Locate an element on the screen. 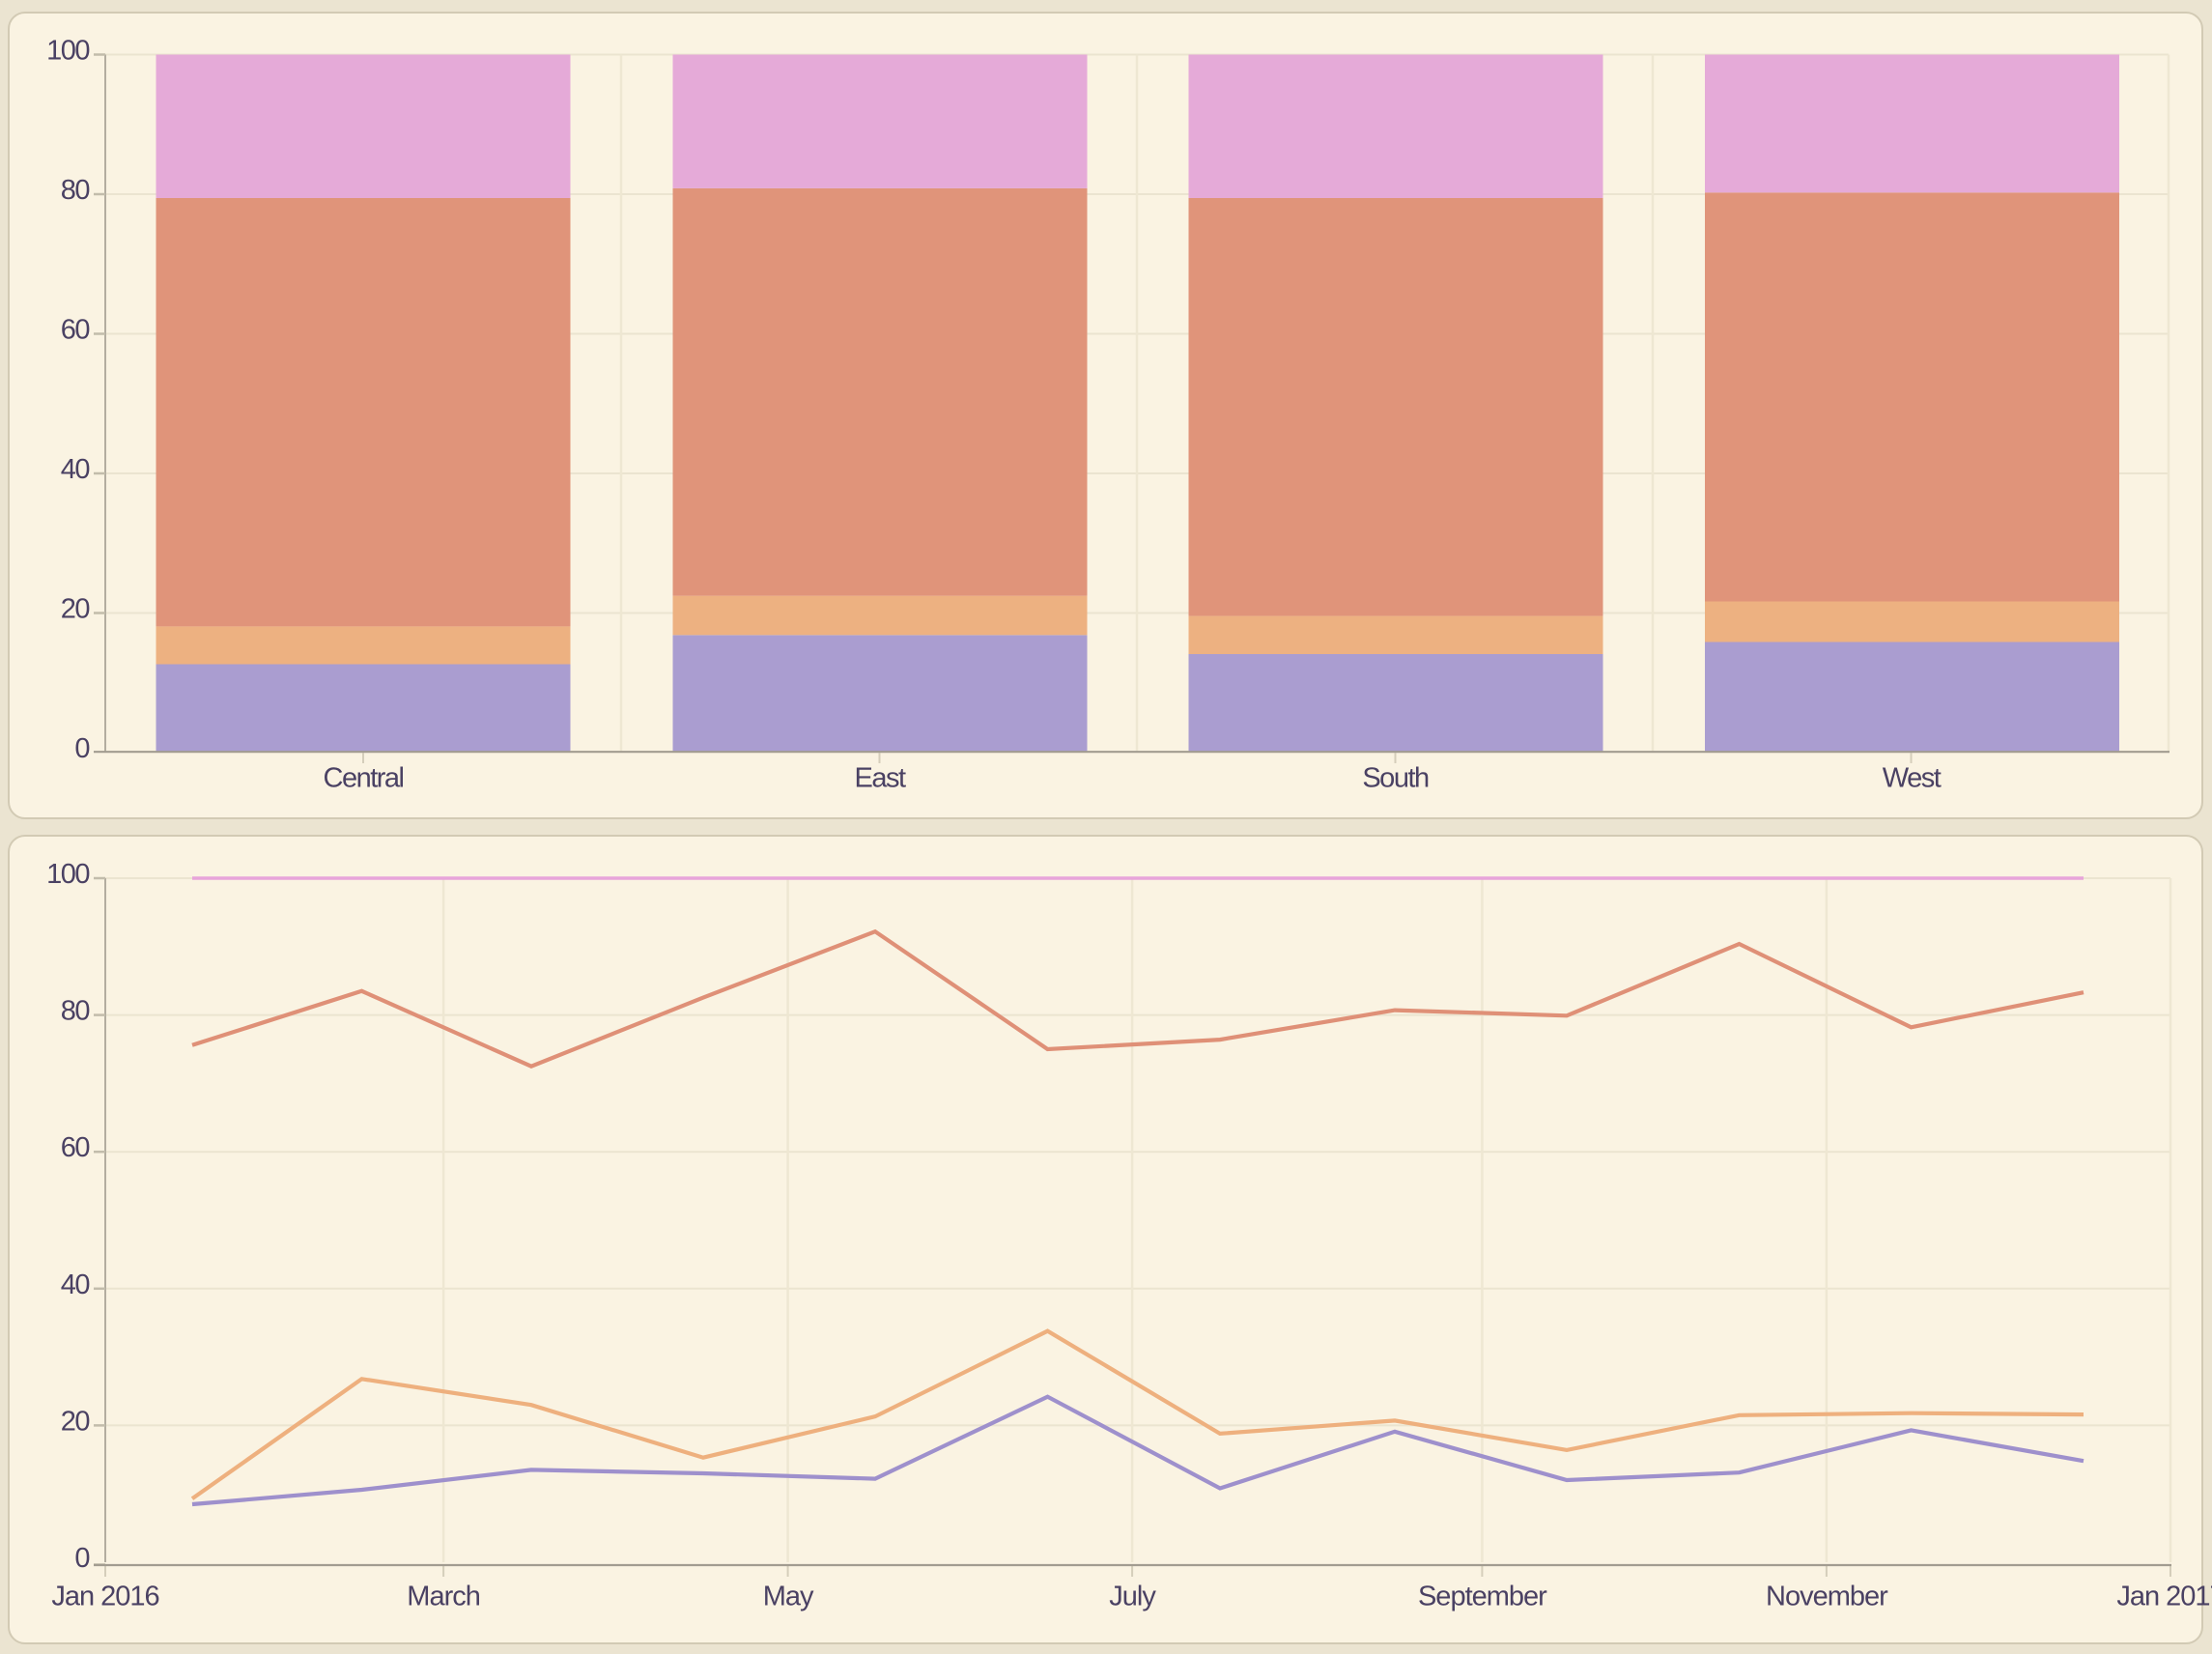  svg-text: March is located at coordinates (443, 1597).